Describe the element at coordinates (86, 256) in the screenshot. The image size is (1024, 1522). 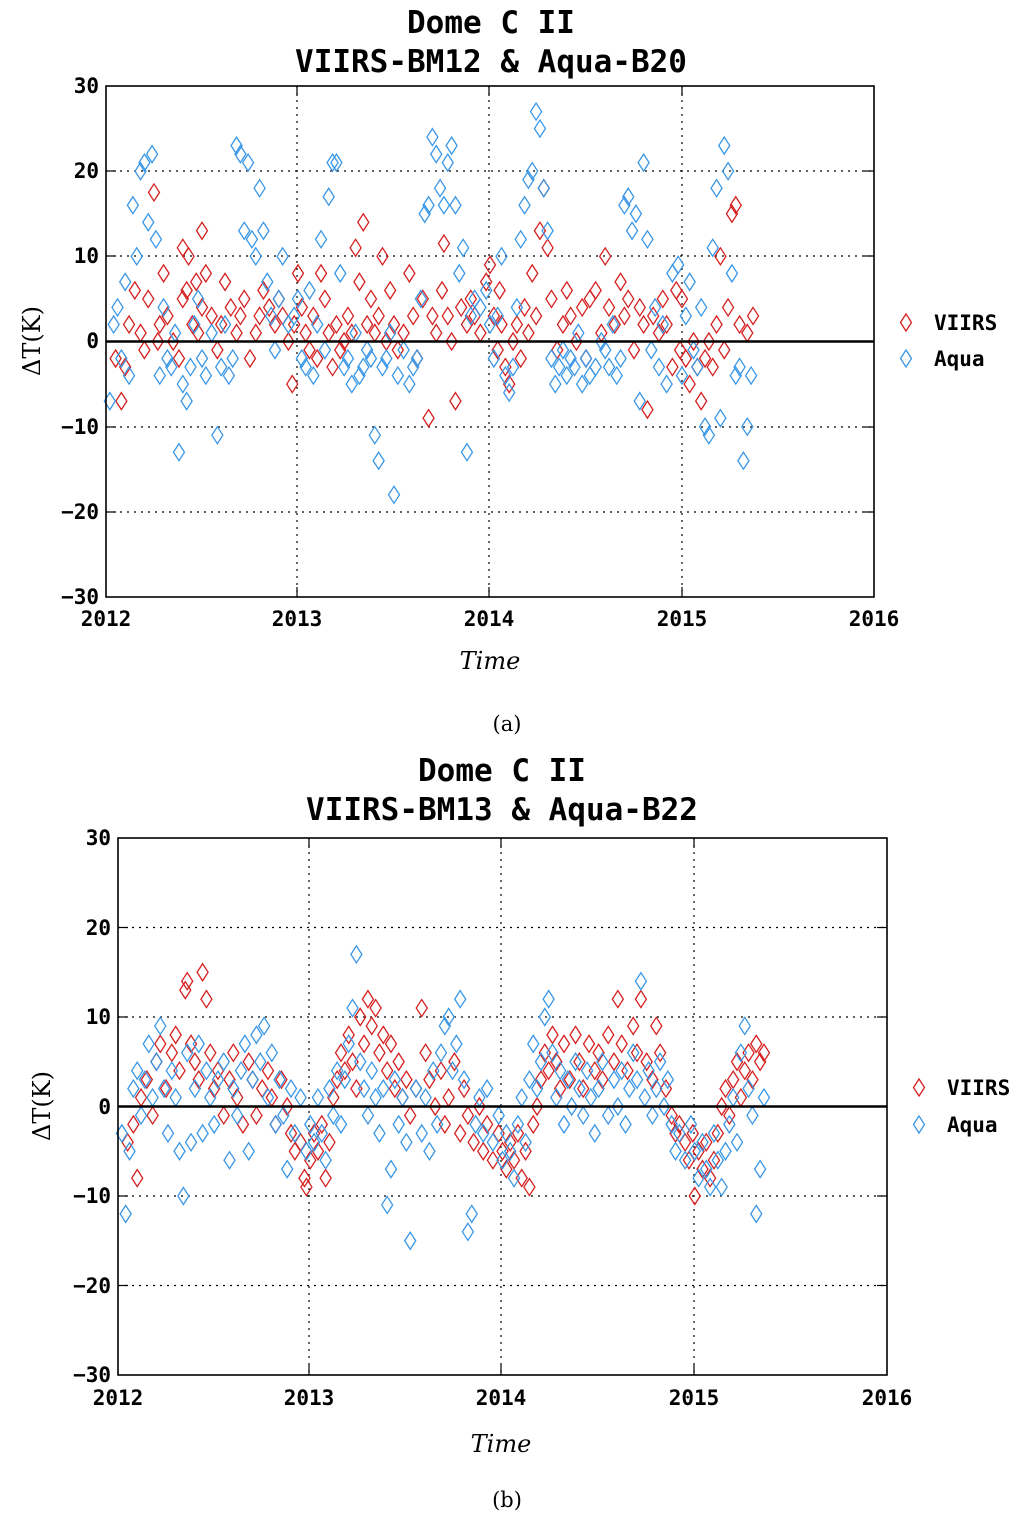
I see `chart-a-ytick: 10` at that location.